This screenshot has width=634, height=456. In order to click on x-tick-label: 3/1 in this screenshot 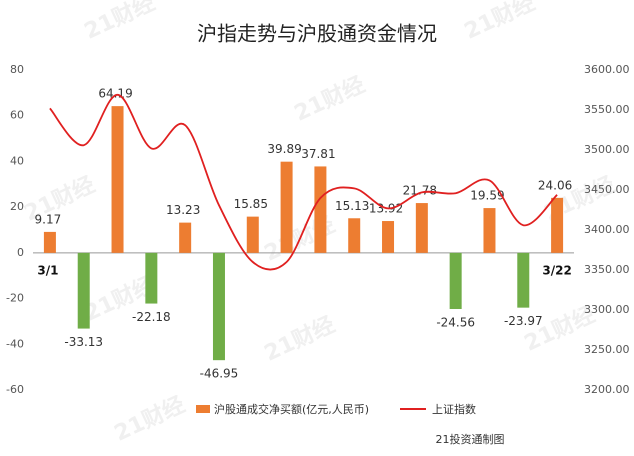, I will do `click(47, 270)`.